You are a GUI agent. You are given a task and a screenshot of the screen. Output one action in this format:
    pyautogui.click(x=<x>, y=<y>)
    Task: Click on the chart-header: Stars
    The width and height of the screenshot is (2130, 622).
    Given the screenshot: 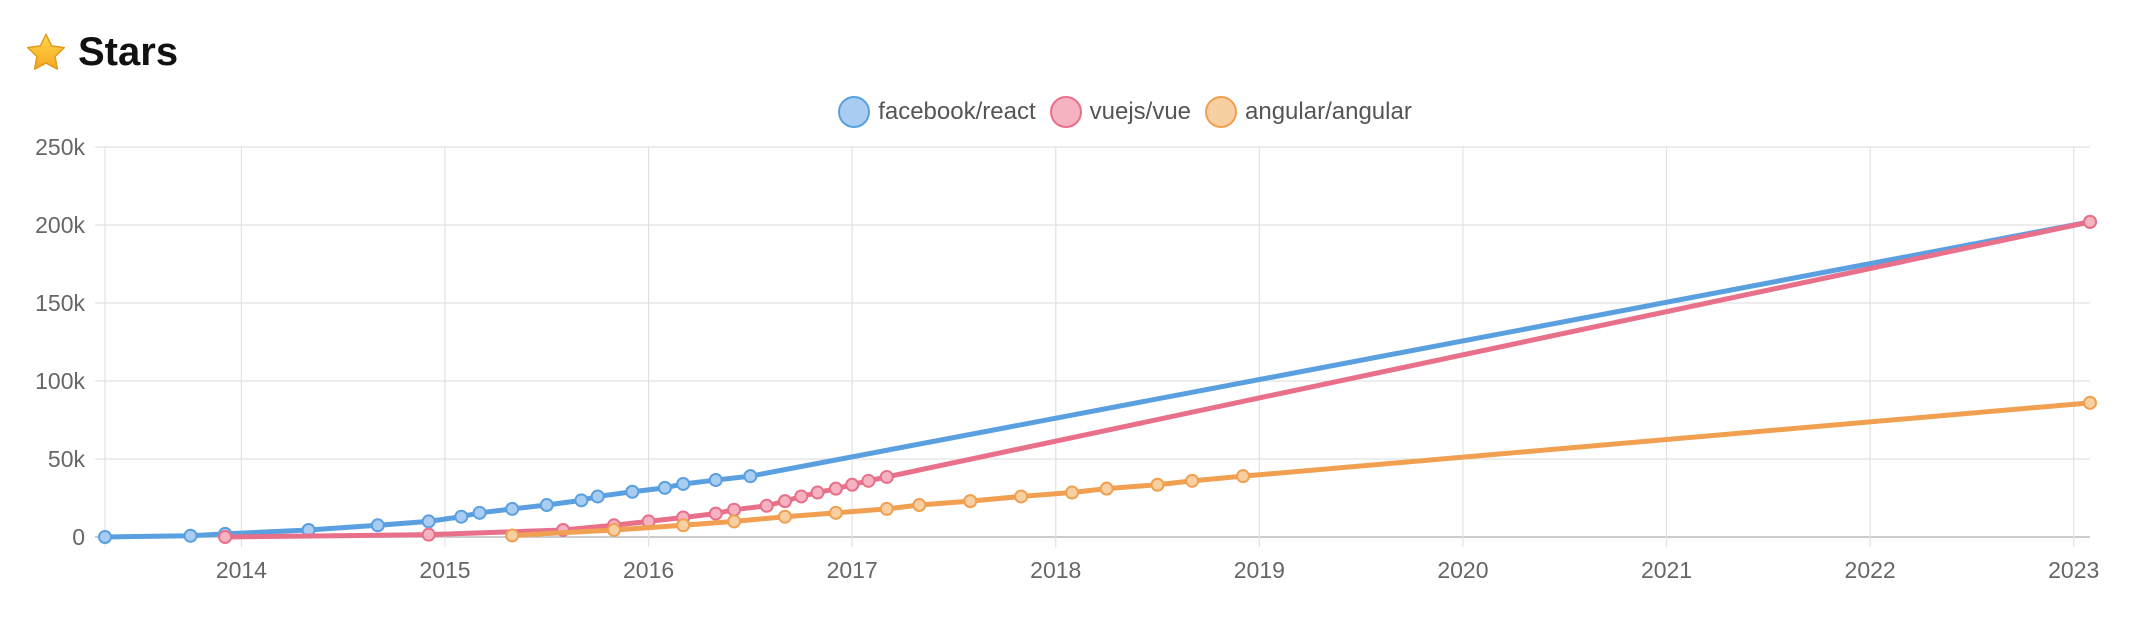 What is the action you would take?
    pyautogui.click(x=101, y=52)
    